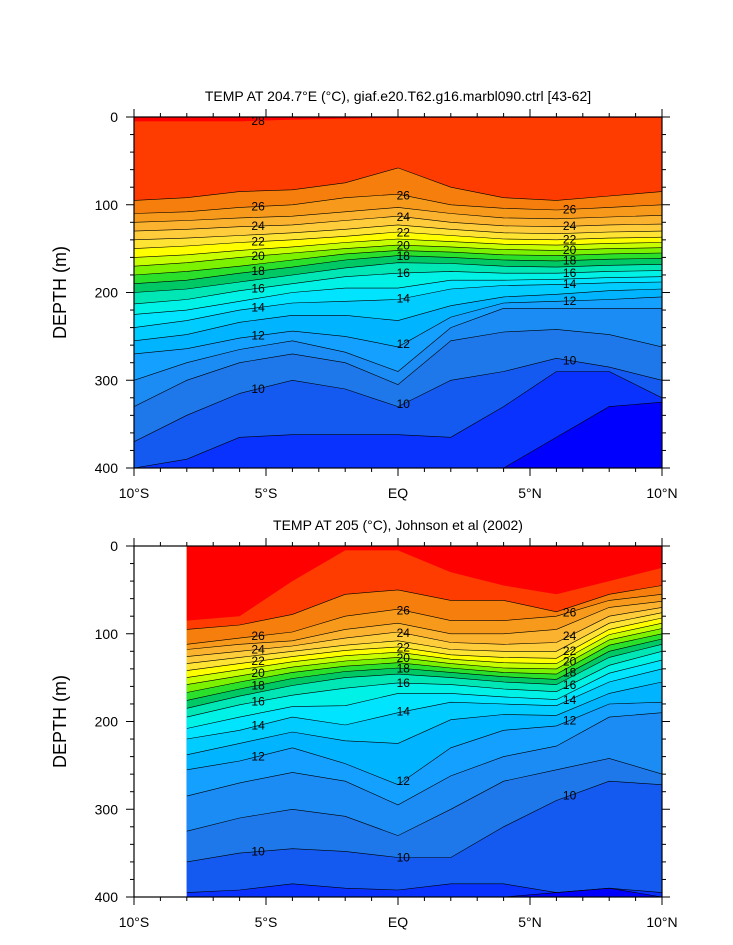 This screenshot has width=733, height=945. What do you see at coordinates (134, 493) in the screenshot?
I see `x-tick-label: 10°S` at bounding box center [134, 493].